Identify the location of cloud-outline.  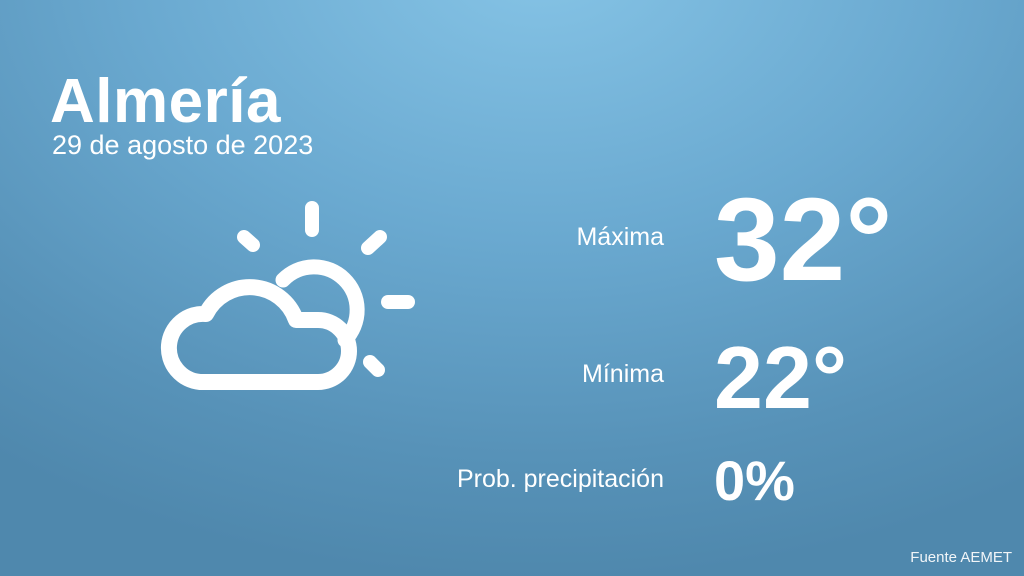
(258, 334).